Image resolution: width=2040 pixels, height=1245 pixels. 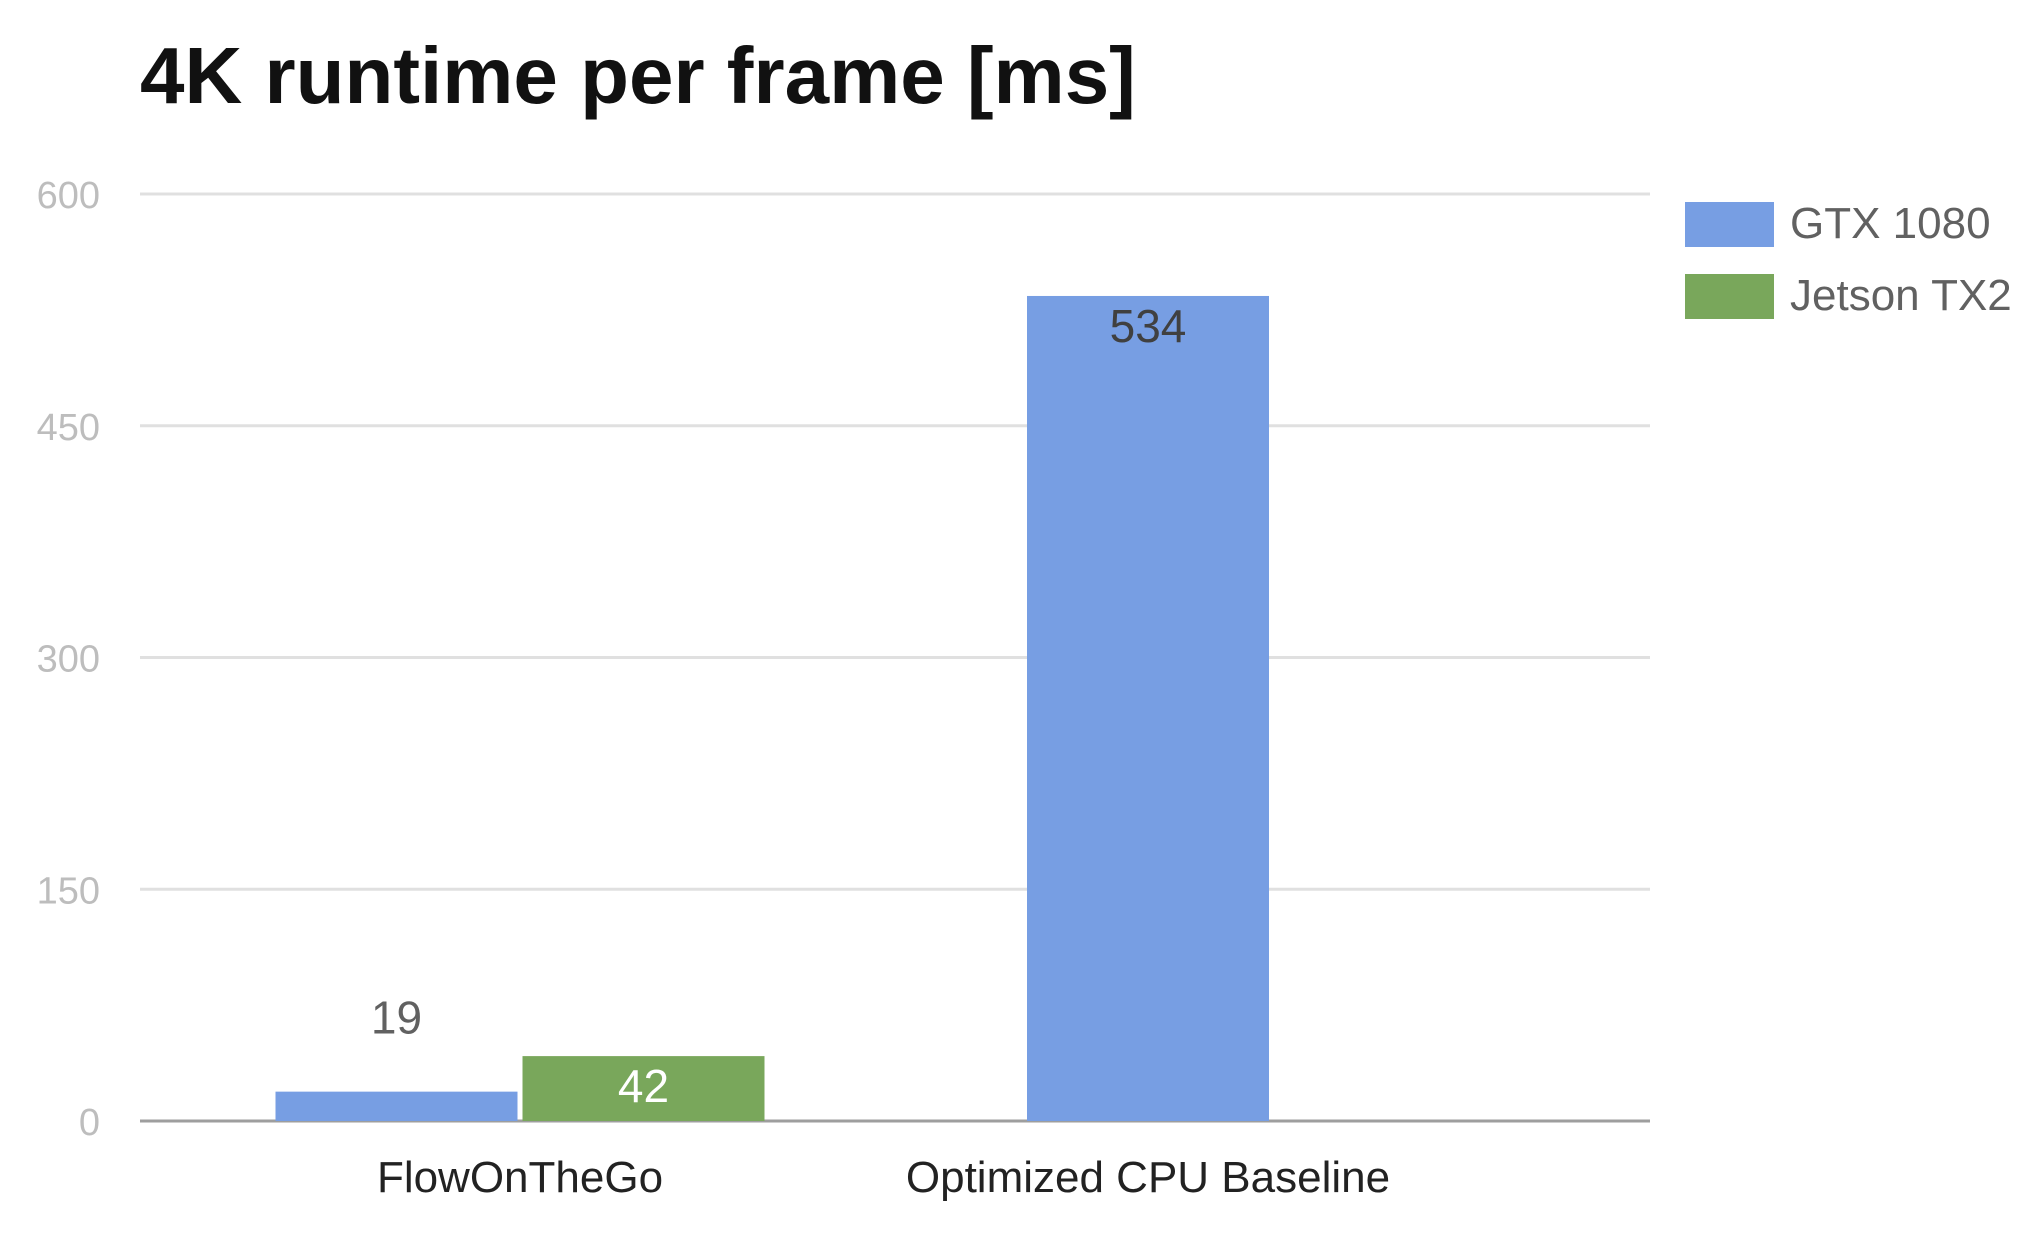 I want to click on legend-item-jetson-tx2: Jetson TX2, so click(x=1848, y=296).